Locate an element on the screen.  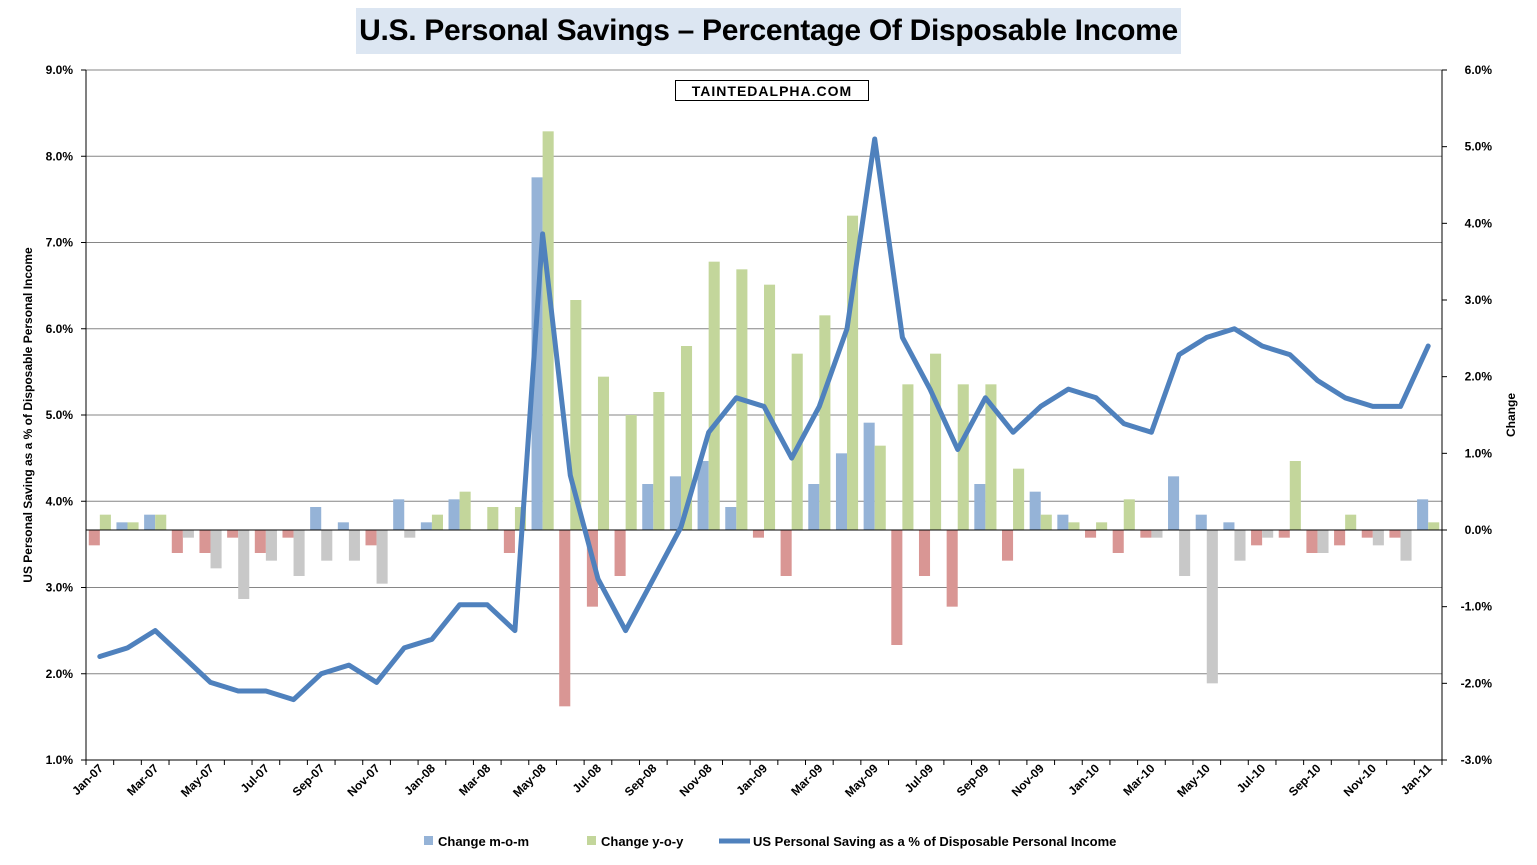
x-tick-label: Jan-11 is located at coordinates (1416, 779).